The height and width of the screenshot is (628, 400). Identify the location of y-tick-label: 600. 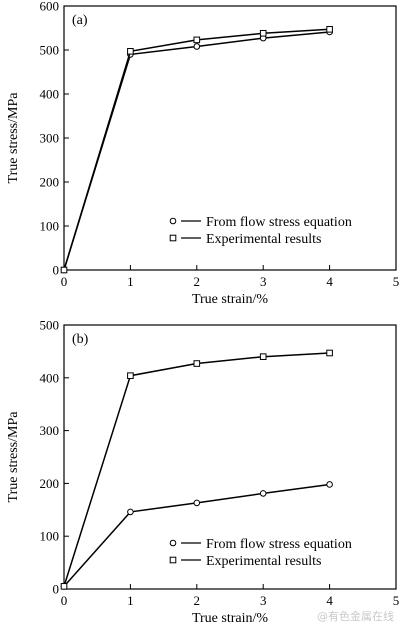
(50, 7).